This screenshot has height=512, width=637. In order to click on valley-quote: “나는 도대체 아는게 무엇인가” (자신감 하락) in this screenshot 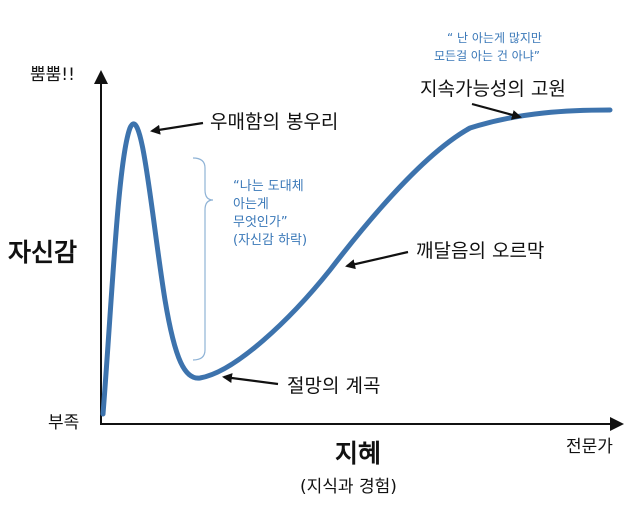, I will do `click(270, 213)`.